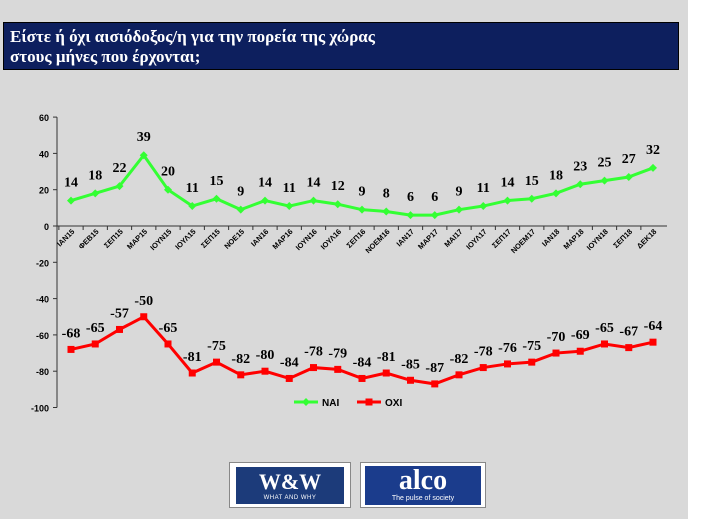 The image size is (701, 519). What do you see at coordinates (290, 498) in the screenshot?
I see `ww-logo-subtext: WHAT AND WHY` at bounding box center [290, 498].